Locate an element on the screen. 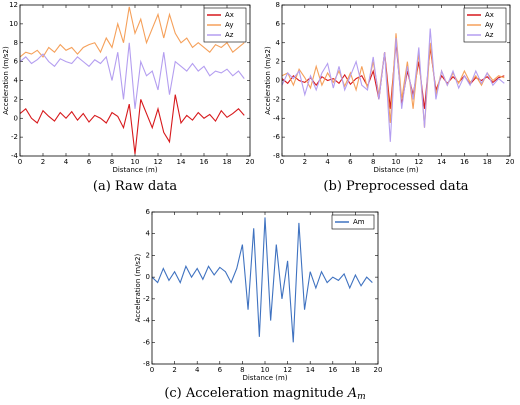  caption-text: (a) Raw data is located at coordinates (135, 186).